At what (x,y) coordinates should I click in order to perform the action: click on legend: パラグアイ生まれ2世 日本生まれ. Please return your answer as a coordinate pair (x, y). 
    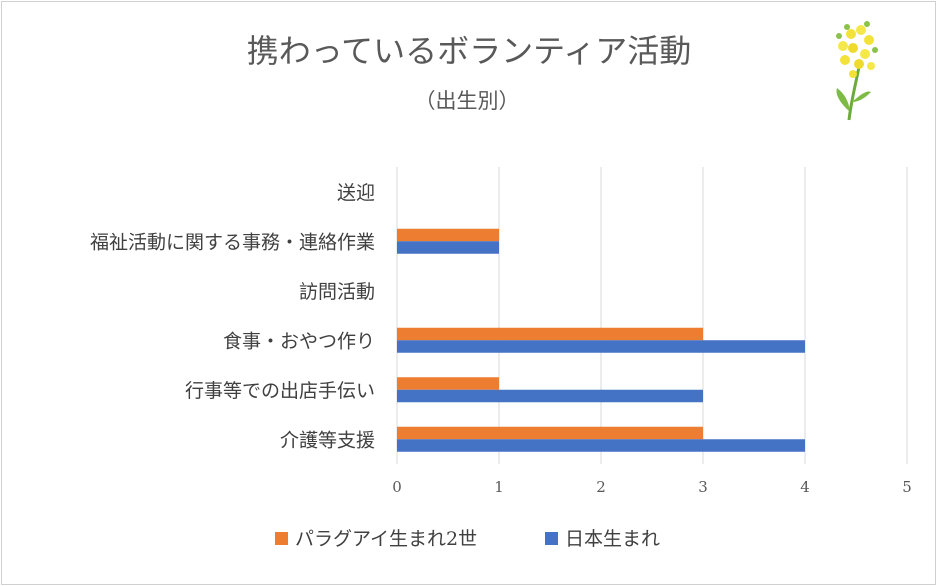
    Looking at the image, I should click on (467, 539).